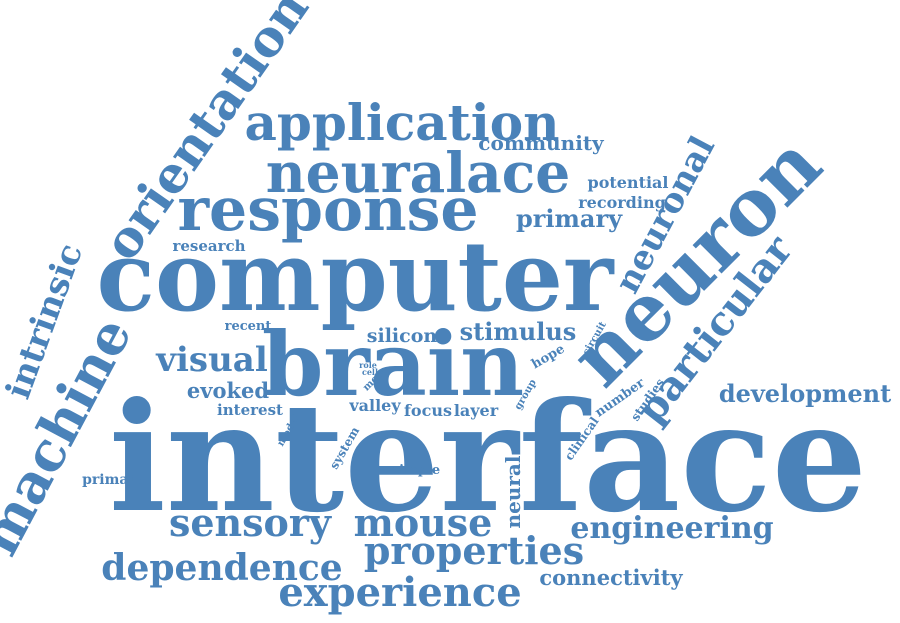 This screenshot has width=900, height=623. Describe the element at coordinates (250, 522) in the screenshot. I see `word-sensory: sensory` at that location.